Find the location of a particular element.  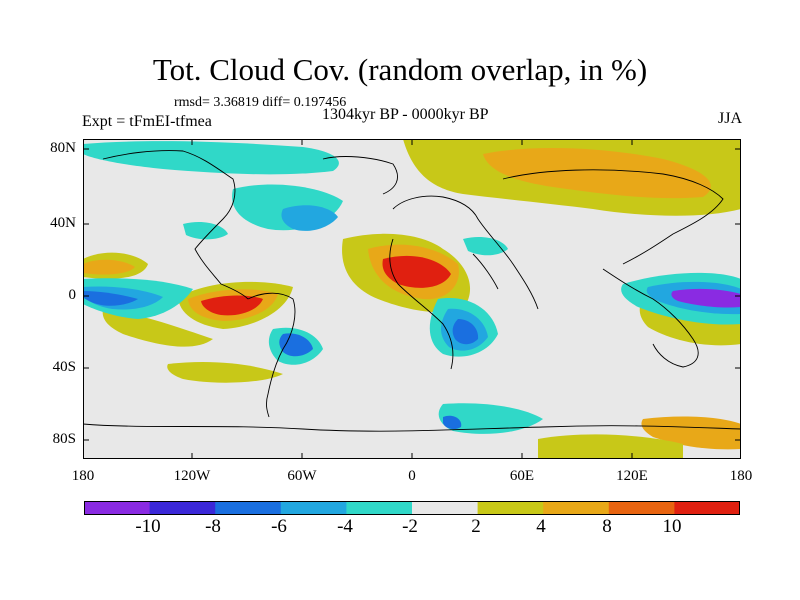

colorbar-label-8: 8 is located at coordinates (607, 526).